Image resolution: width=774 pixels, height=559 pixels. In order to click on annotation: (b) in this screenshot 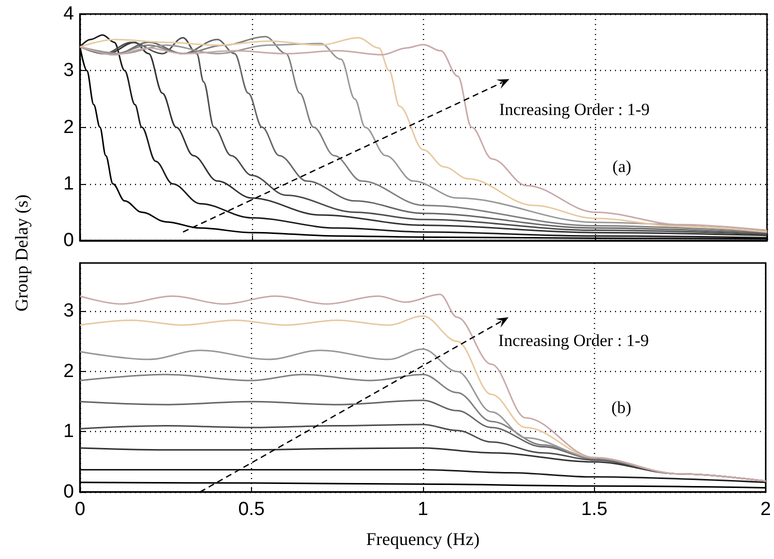, I will do `click(621, 408)`.